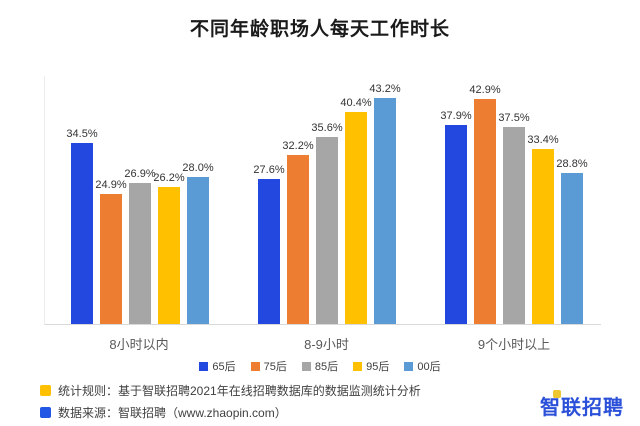  I want to click on bar-group: 27.6% 32.2% 35.6% 40.4% 43.2%, so click(327, 200).